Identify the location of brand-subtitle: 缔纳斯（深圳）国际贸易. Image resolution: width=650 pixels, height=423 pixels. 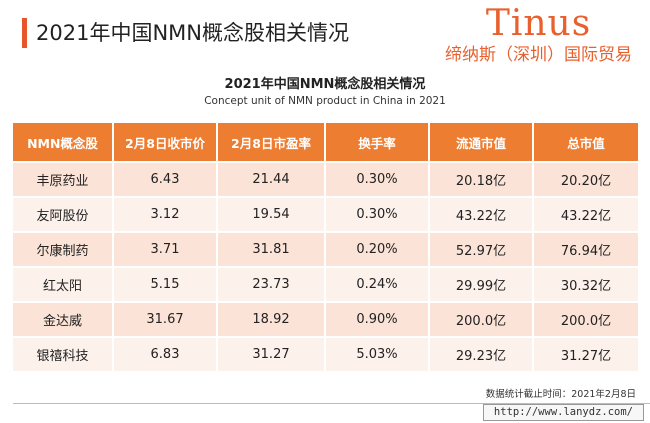
(538, 55).